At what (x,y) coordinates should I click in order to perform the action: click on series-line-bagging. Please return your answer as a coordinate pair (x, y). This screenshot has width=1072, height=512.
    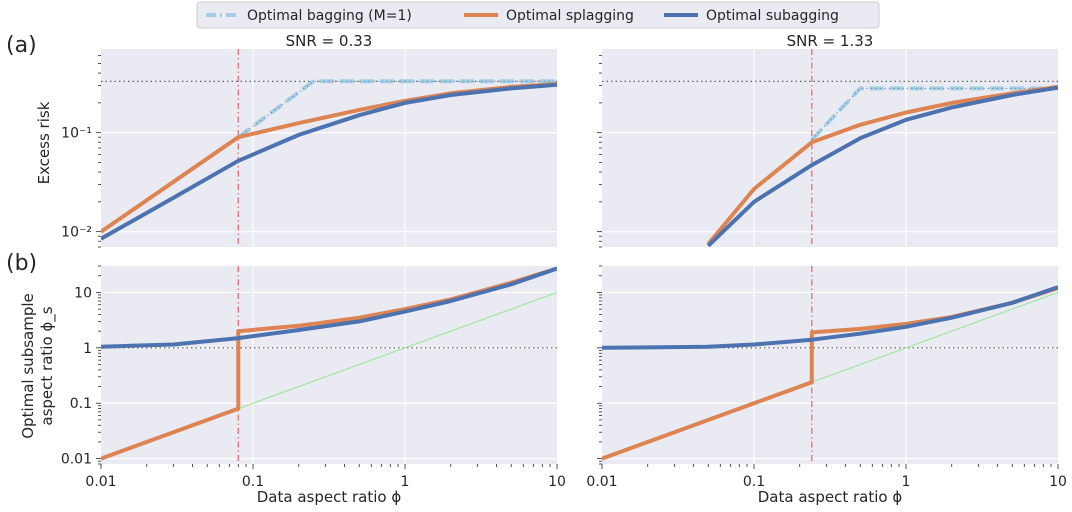
    Looking at the image, I should click on (397, 109).